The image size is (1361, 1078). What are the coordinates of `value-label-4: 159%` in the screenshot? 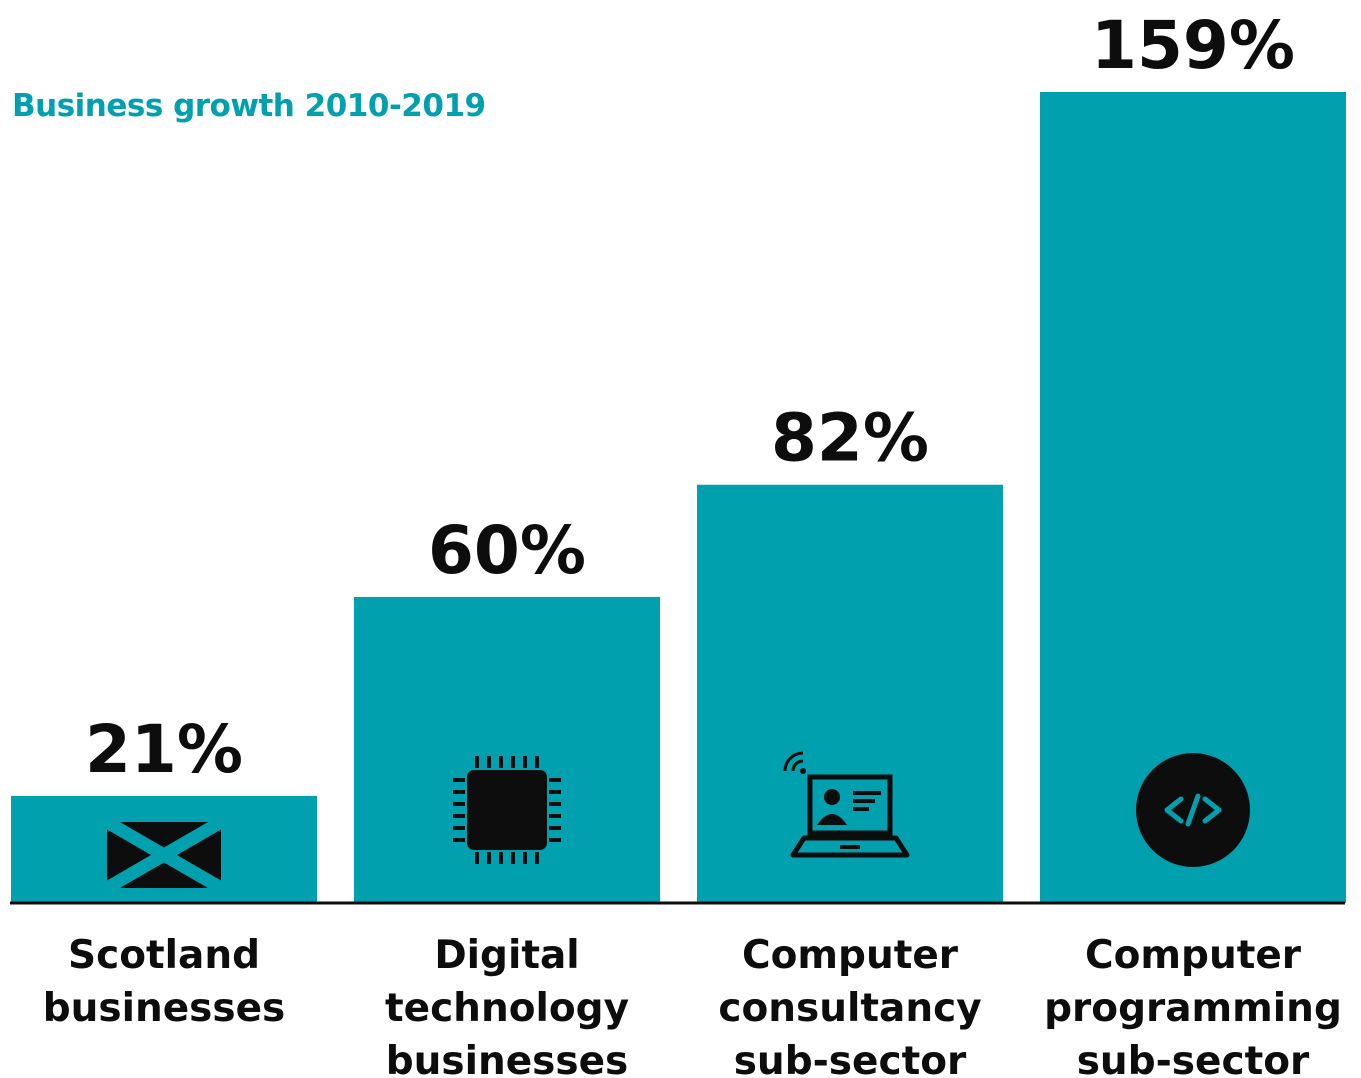 It's located at (1193, 45).